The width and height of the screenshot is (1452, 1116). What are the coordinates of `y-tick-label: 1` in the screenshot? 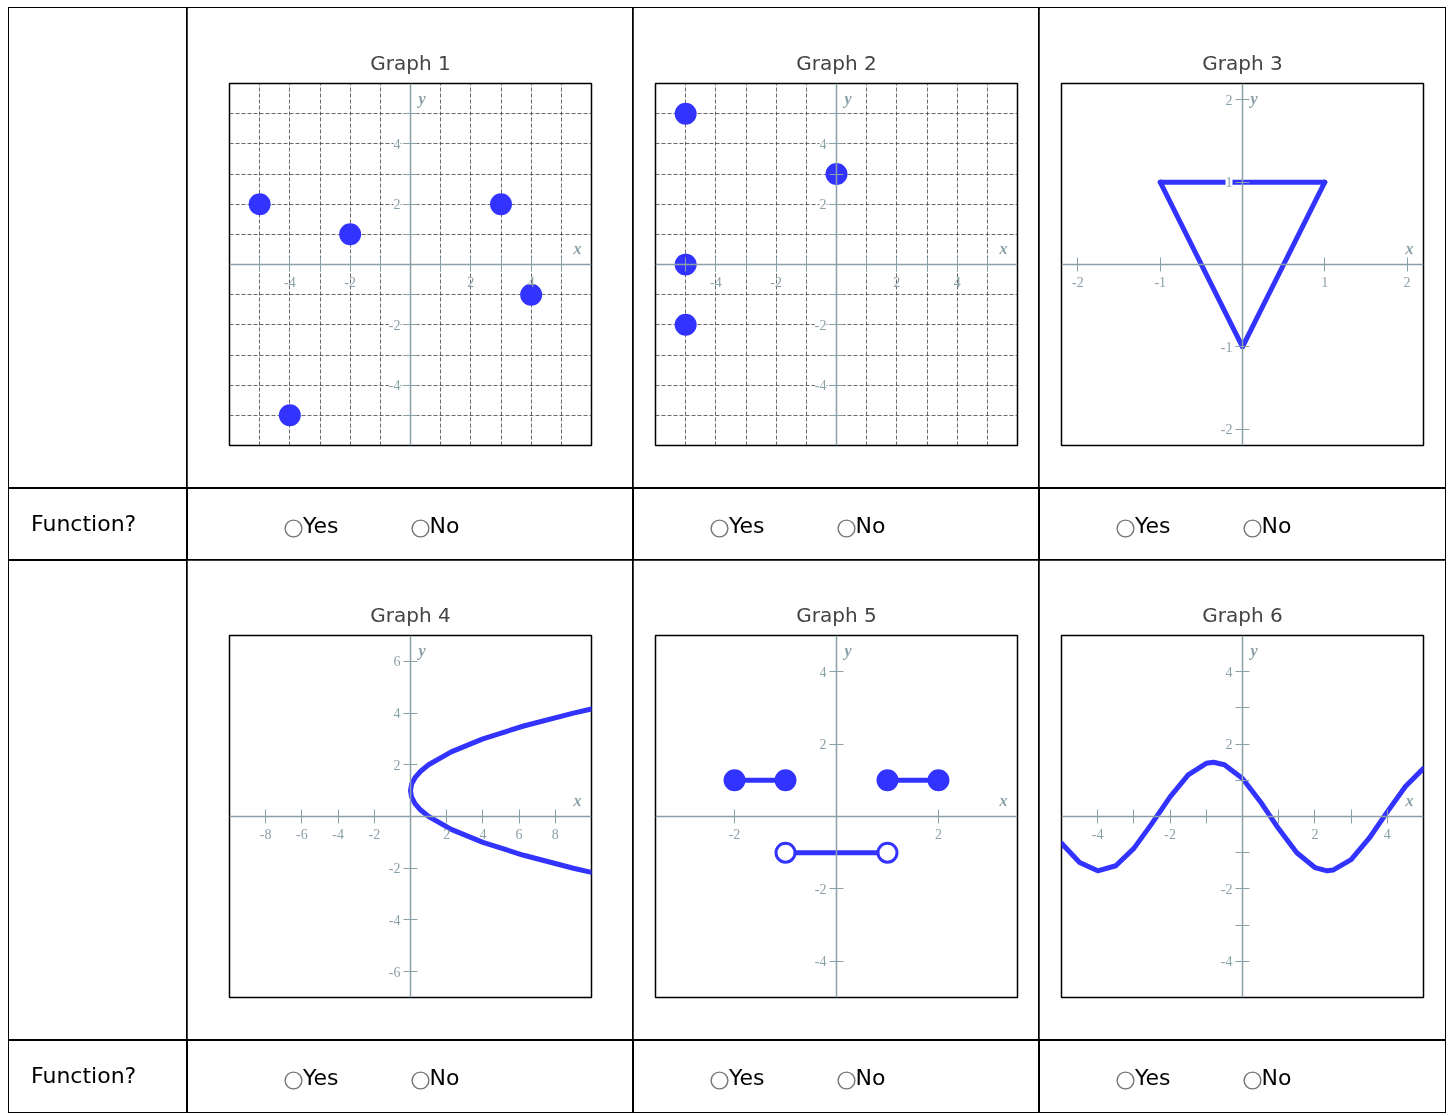 It's located at (1229, 183).